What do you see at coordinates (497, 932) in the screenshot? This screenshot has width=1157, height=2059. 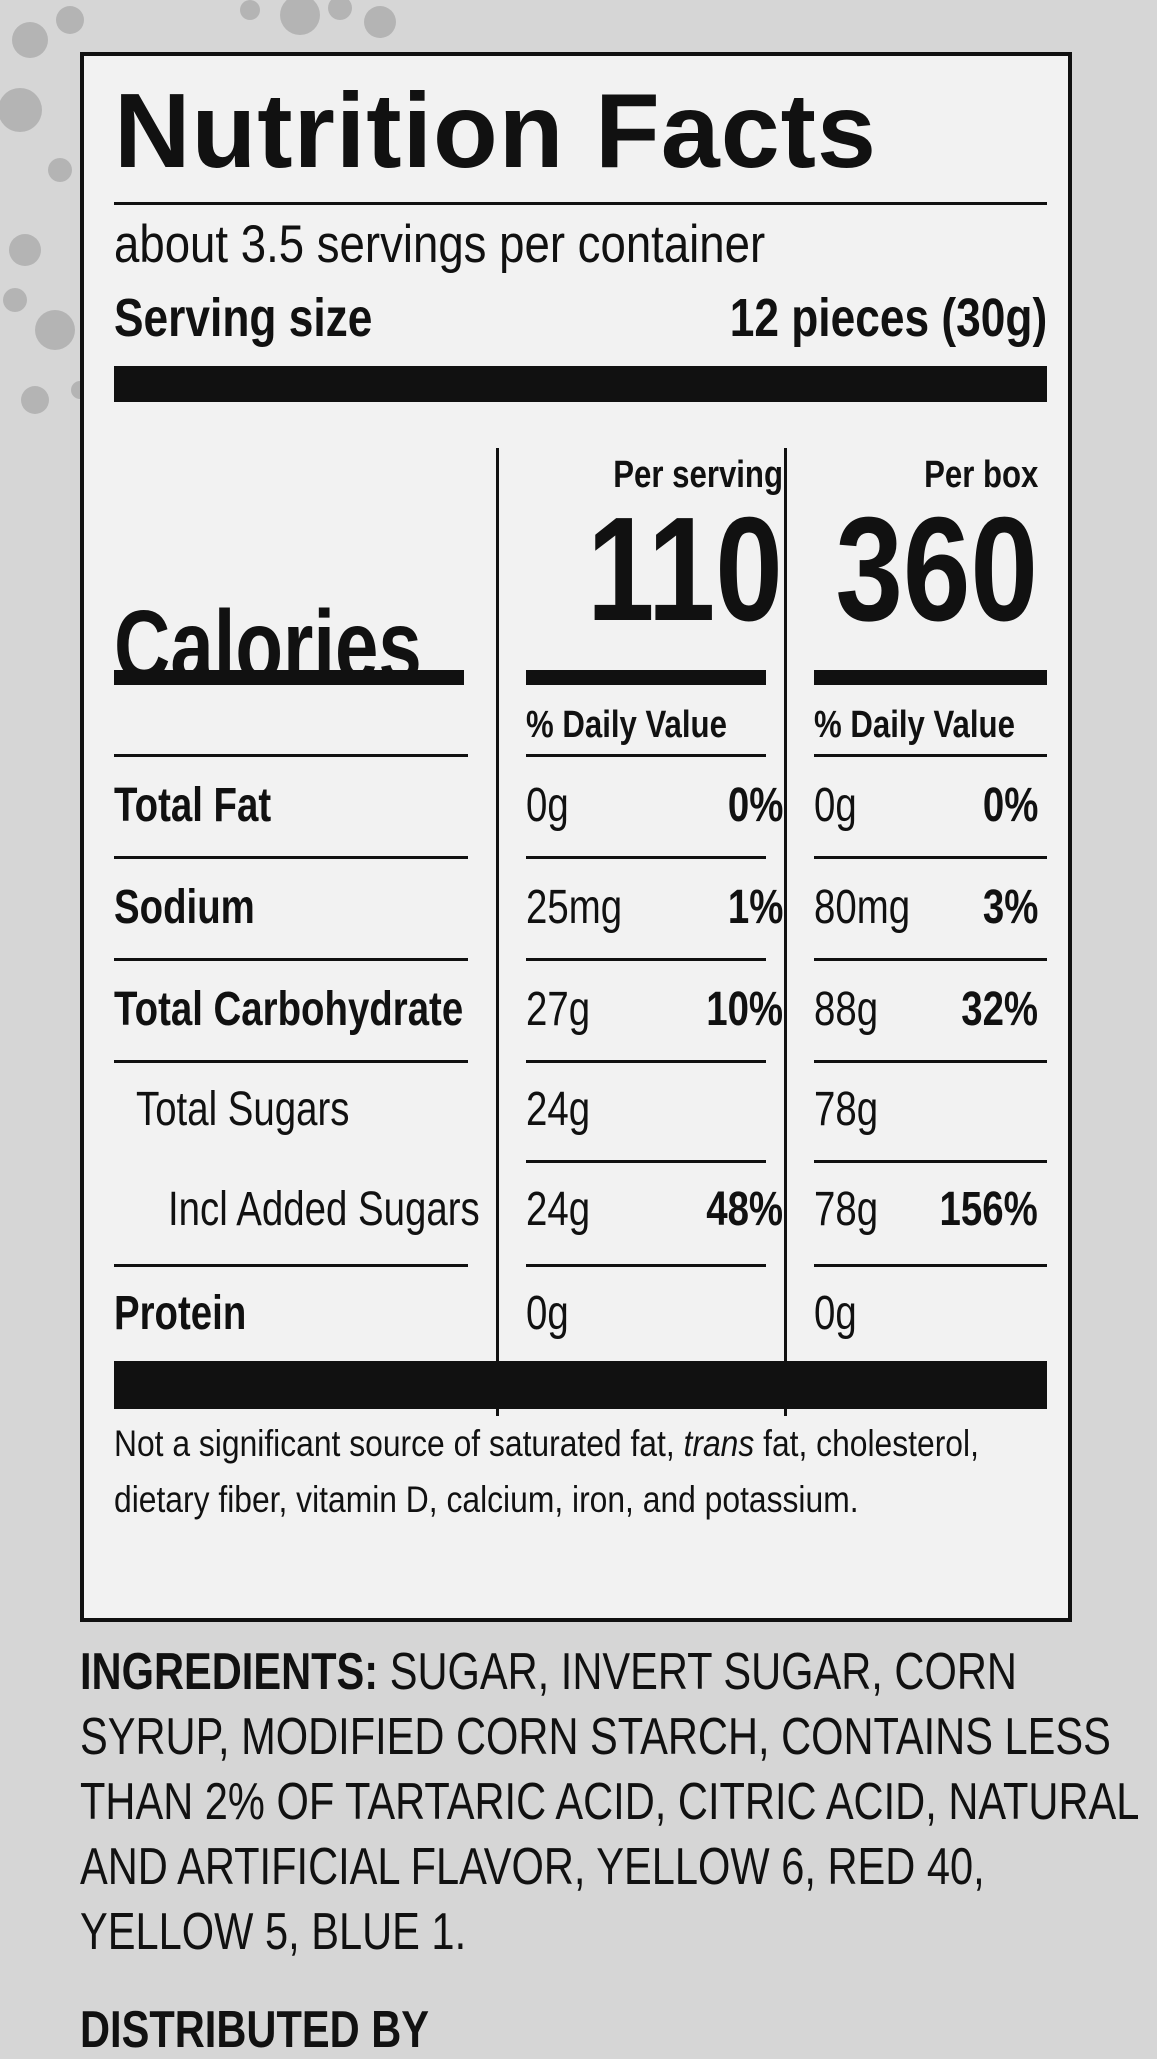 I see `column-divider-serving` at bounding box center [497, 932].